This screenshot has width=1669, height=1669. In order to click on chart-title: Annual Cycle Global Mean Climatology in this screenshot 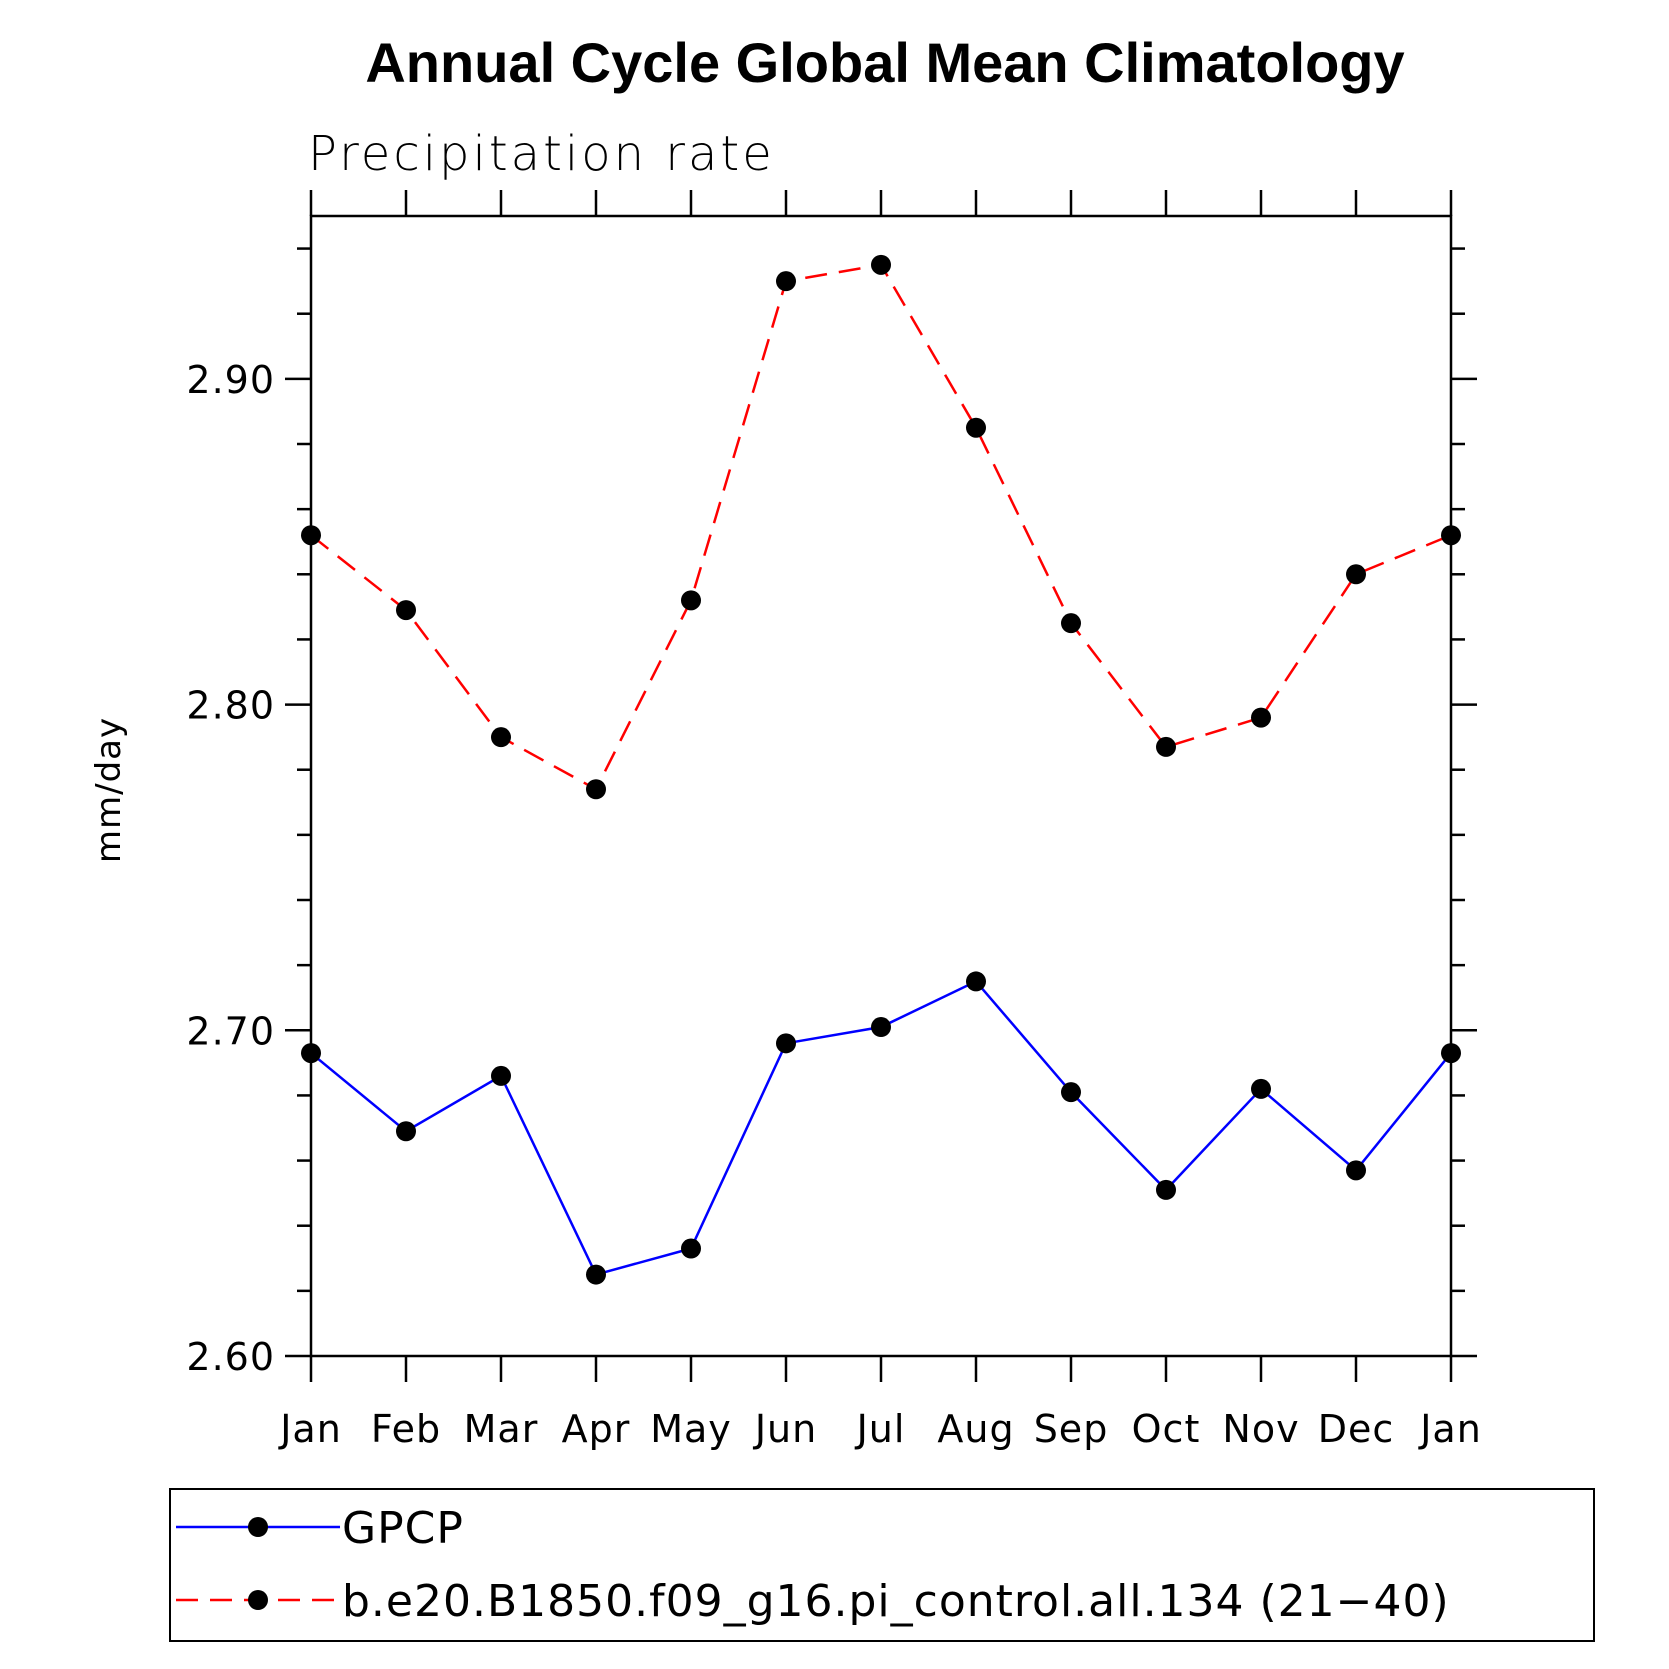, I will do `click(884, 62)`.